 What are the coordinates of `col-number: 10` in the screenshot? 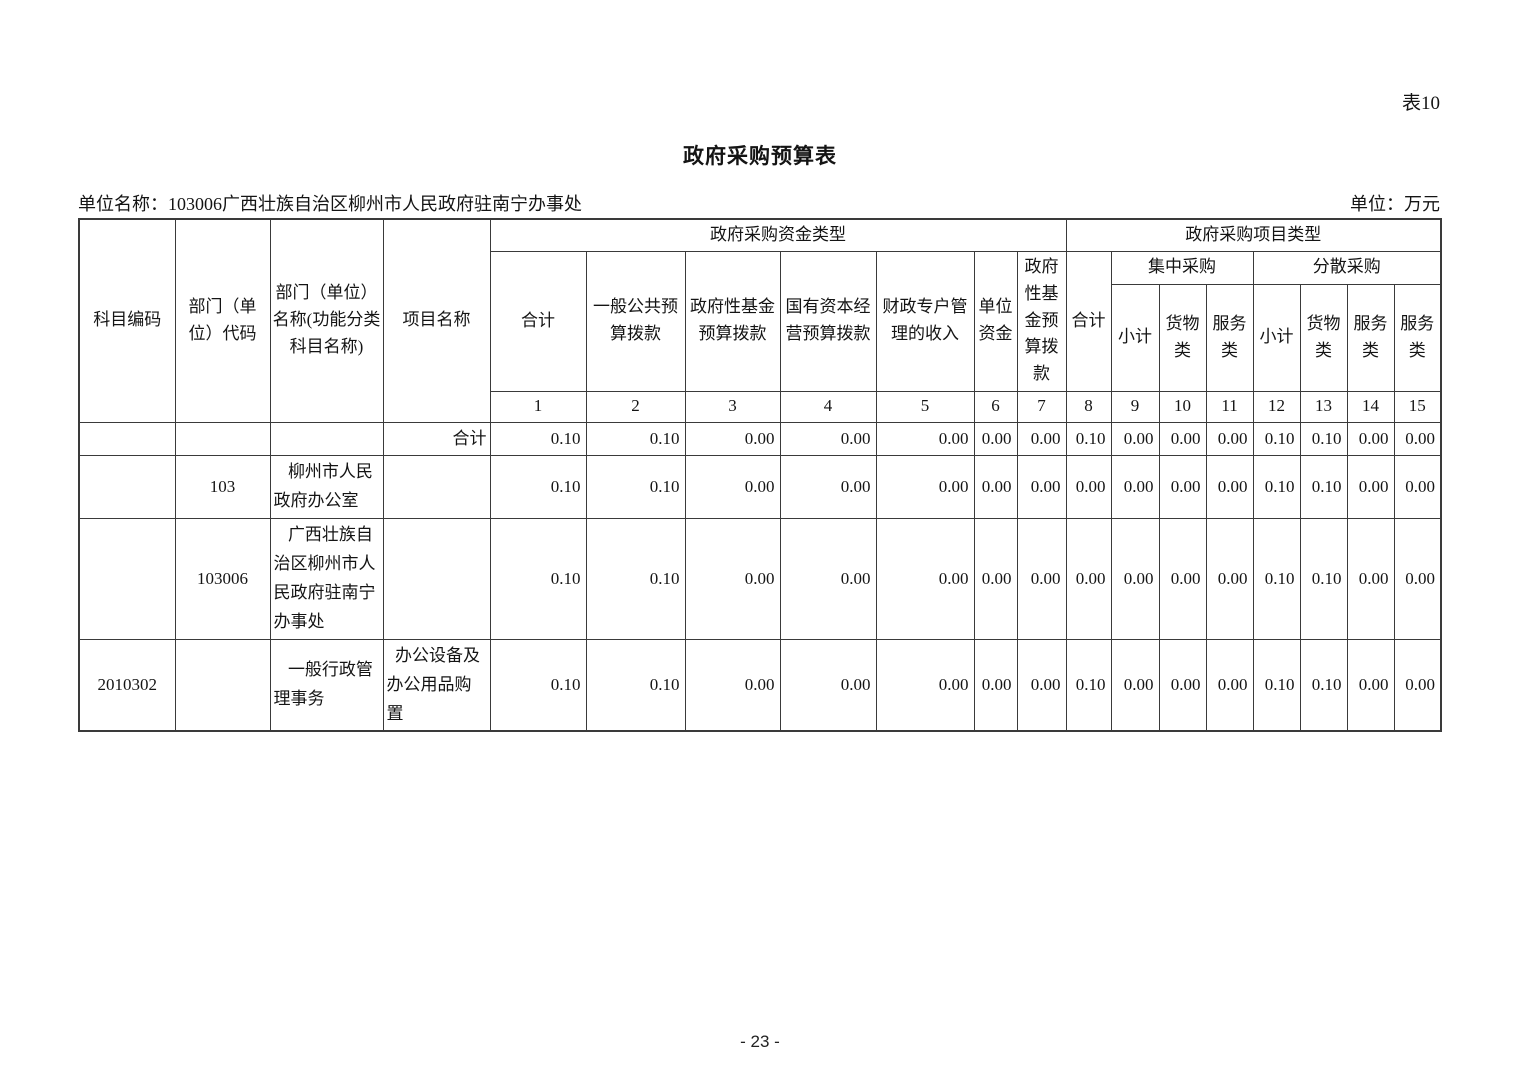 It's located at (1182, 406).